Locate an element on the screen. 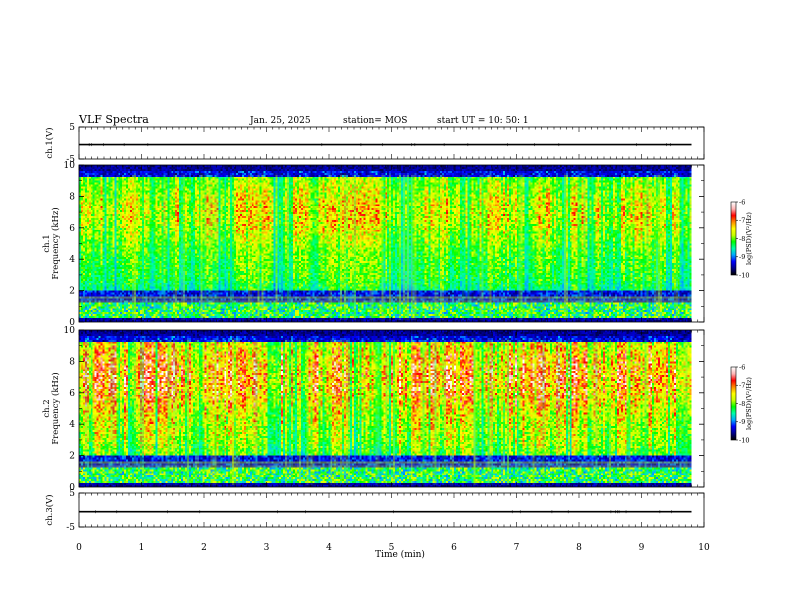 This screenshot has width=792, height=612. date-label: Jan. 25, 2025 is located at coordinates (280, 121).